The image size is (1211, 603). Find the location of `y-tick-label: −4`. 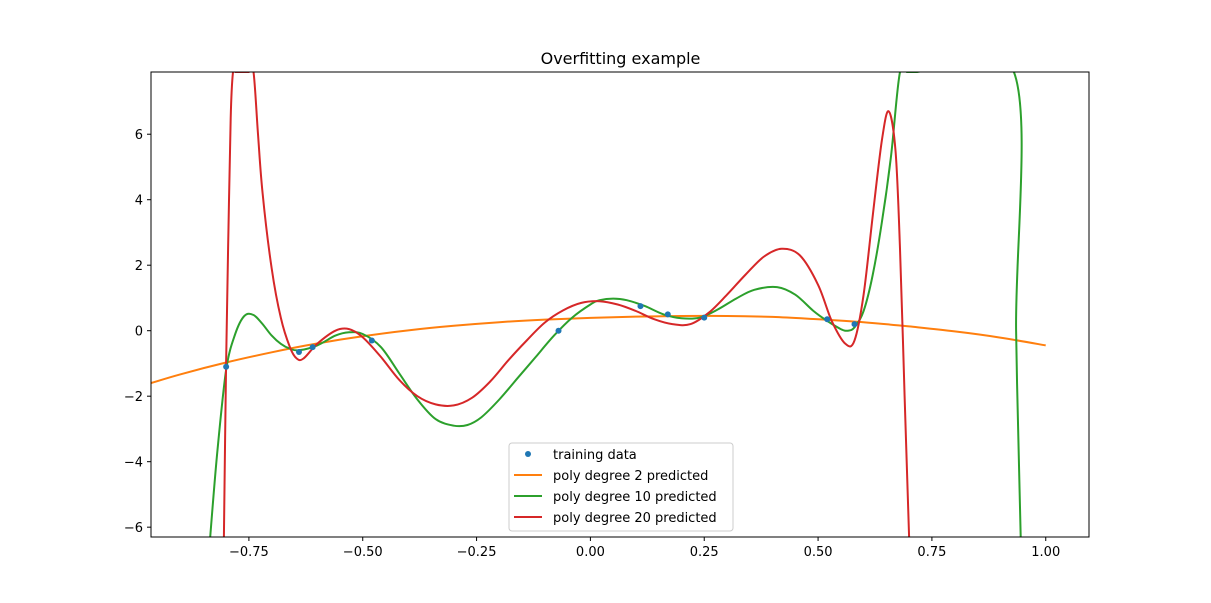

y-tick-label: −4 is located at coordinates (133, 463).